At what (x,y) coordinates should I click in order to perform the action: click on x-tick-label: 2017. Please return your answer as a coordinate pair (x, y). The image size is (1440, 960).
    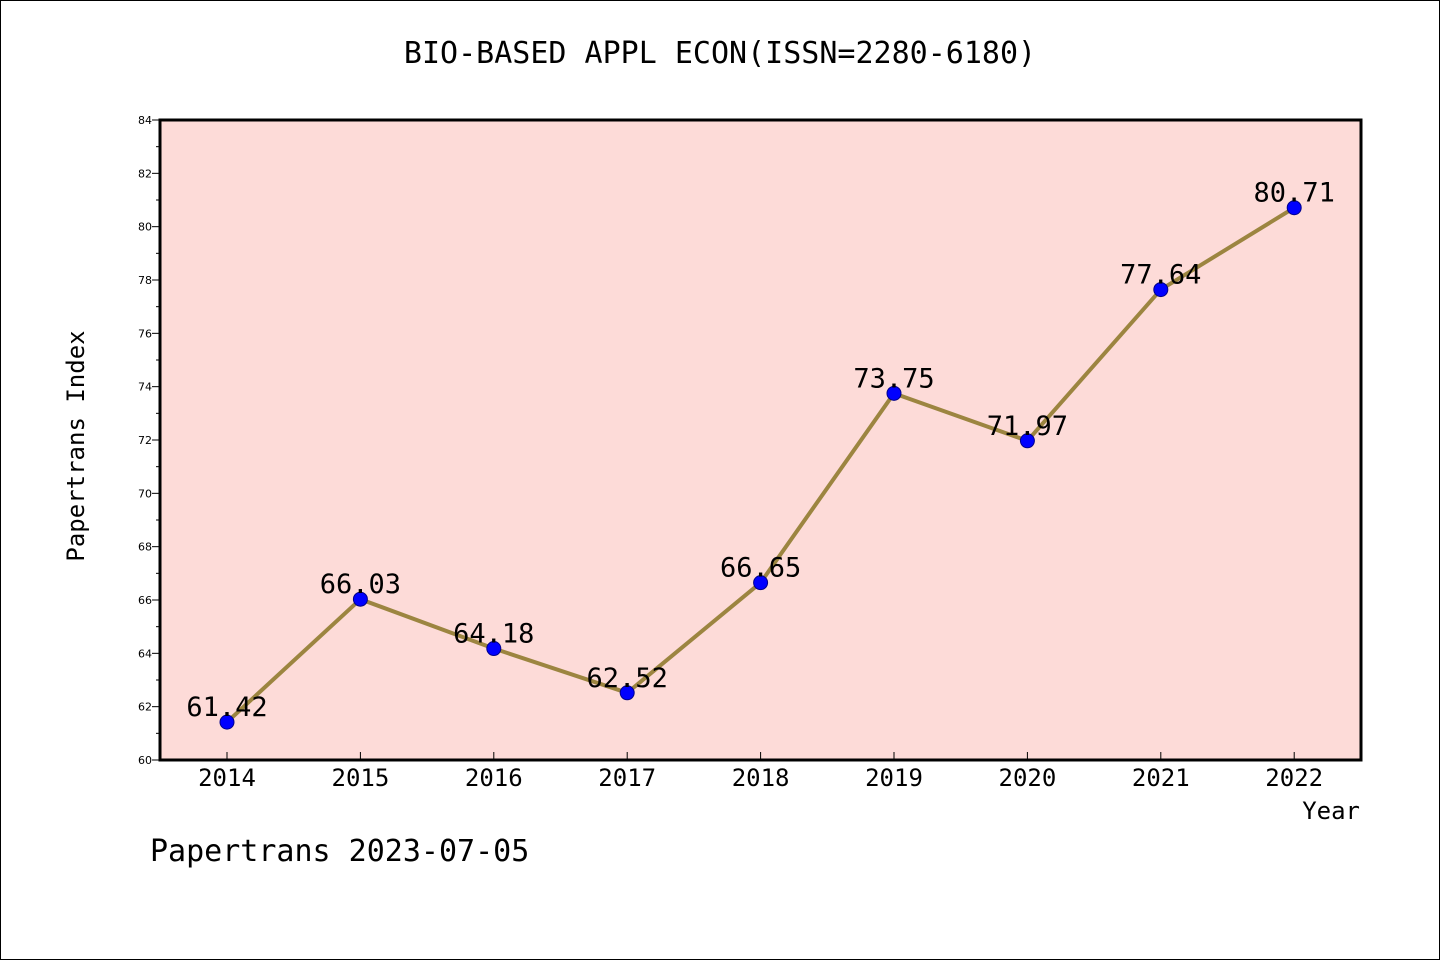
    Looking at the image, I should click on (627, 778).